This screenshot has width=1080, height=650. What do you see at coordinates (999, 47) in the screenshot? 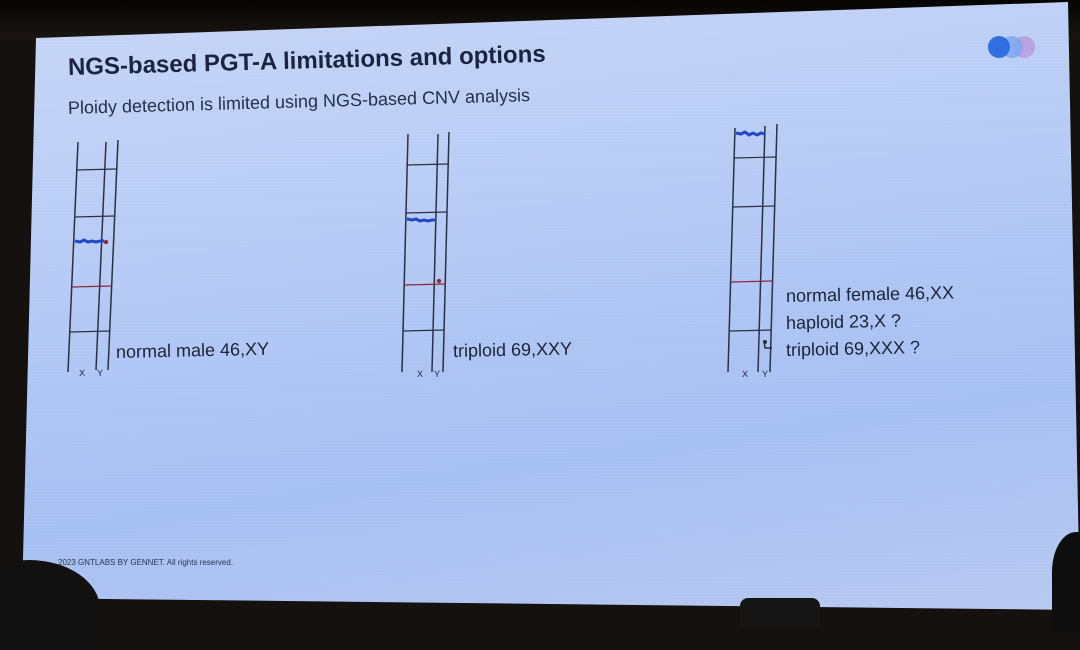
I see `logo-circle-blue` at bounding box center [999, 47].